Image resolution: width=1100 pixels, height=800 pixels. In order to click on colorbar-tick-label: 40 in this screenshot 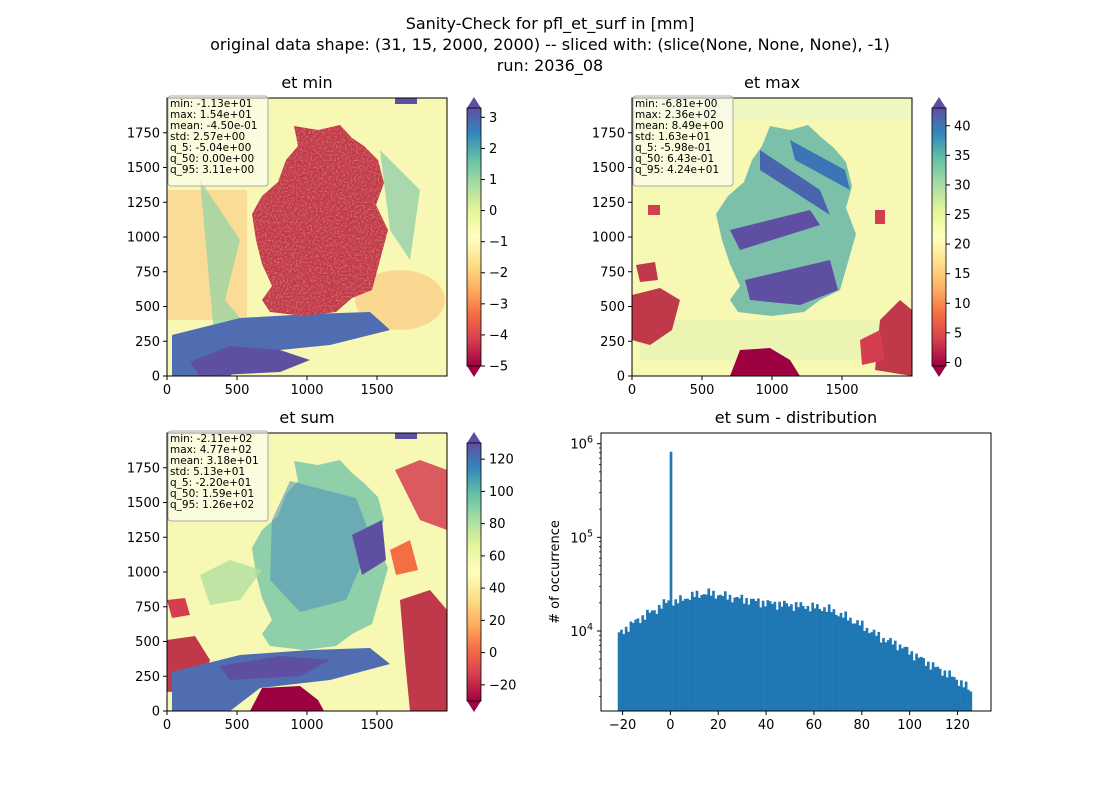, I will do `click(962, 126)`.